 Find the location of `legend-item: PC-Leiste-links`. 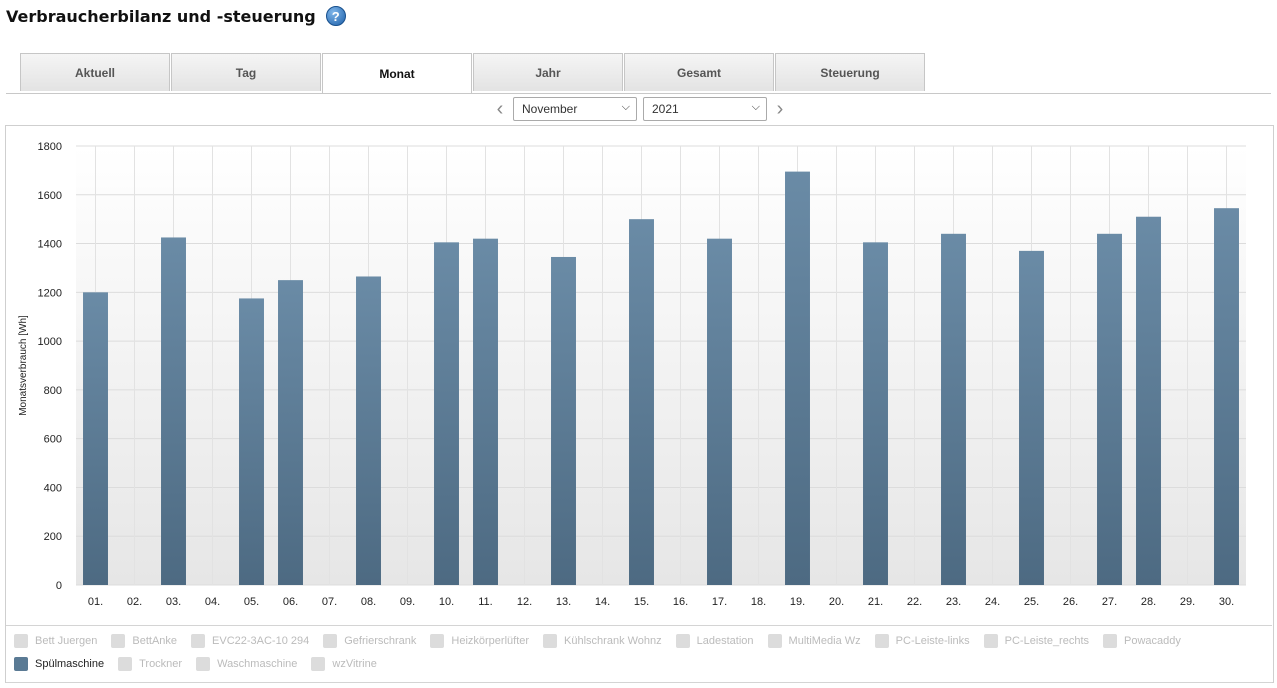

legend-item: PC-Leiste-links is located at coordinates (922, 641).